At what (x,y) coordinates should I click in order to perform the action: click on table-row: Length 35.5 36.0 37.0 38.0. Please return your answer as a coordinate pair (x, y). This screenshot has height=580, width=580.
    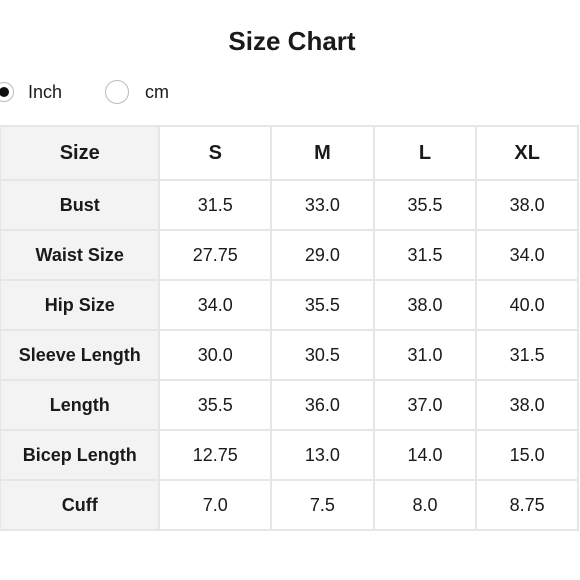
    Looking at the image, I should click on (289, 405).